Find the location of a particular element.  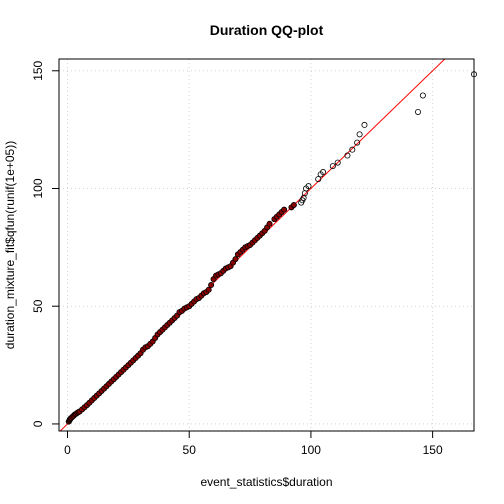

x-axis: 0 50 100 150 is located at coordinates (253, 443).